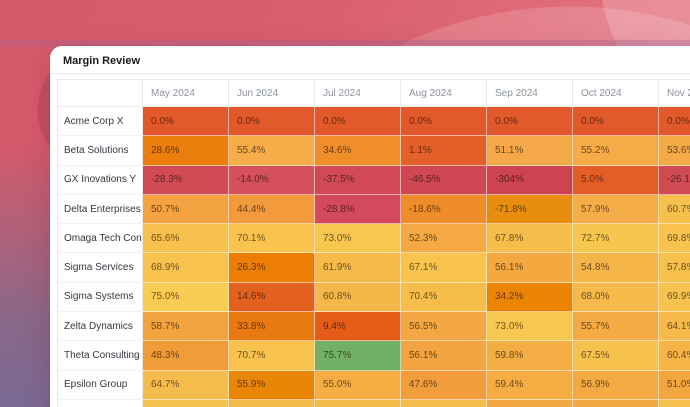  Describe the element at coordinates (358, 268) in the screenshot. I see `heatmap-cell: 61.9%` at that location.